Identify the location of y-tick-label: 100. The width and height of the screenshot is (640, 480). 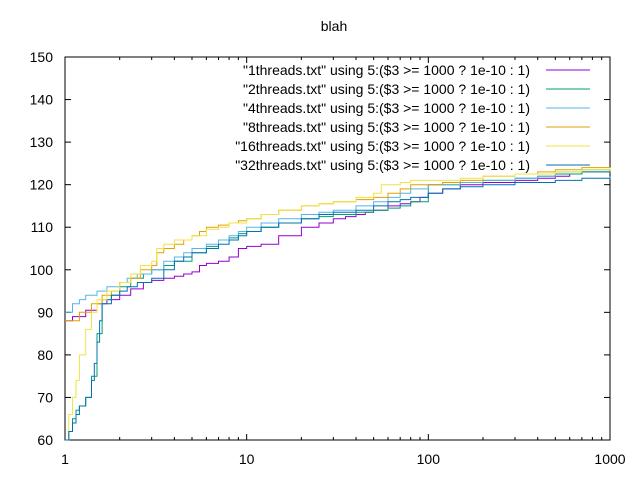
(42, 270).